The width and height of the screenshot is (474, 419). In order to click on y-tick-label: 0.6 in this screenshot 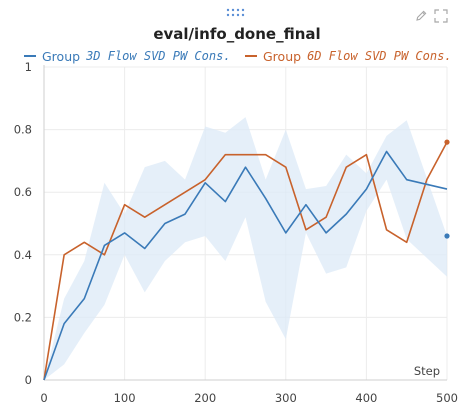, I will do `click(23, 192)`.